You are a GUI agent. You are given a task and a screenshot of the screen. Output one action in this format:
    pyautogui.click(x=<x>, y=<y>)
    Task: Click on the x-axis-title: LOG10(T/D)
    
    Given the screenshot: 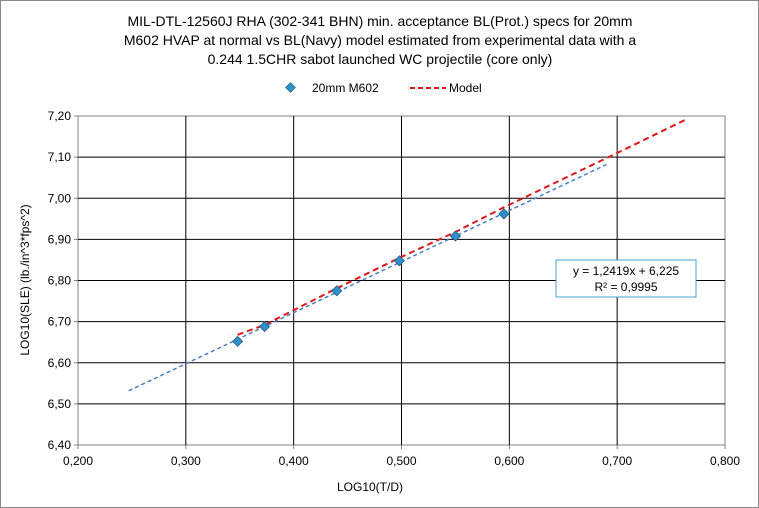 What is the action you would take?
    pyautogui.click(x=370, y=487)
    